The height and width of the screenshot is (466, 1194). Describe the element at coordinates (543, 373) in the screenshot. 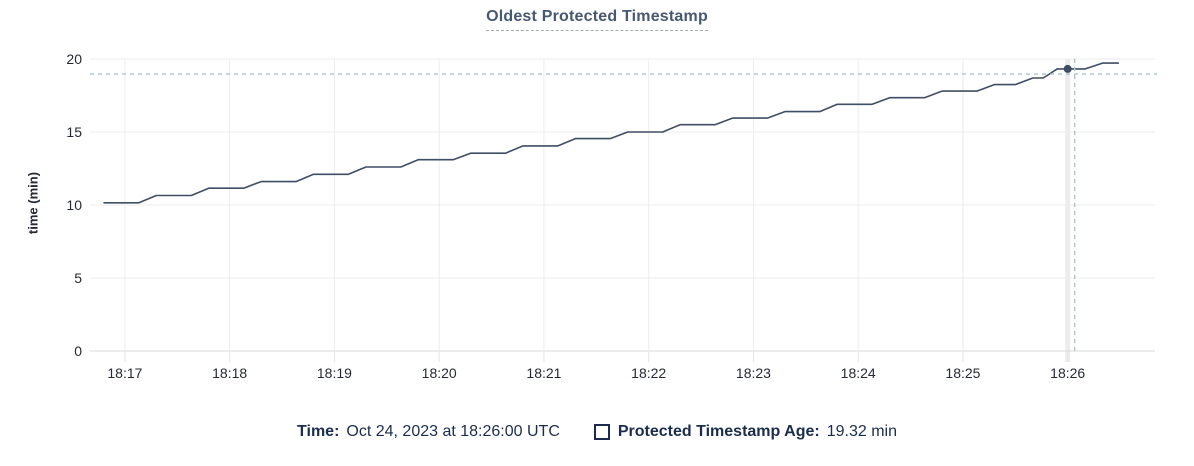

I see `x-tick-label: 18:21` at that location.